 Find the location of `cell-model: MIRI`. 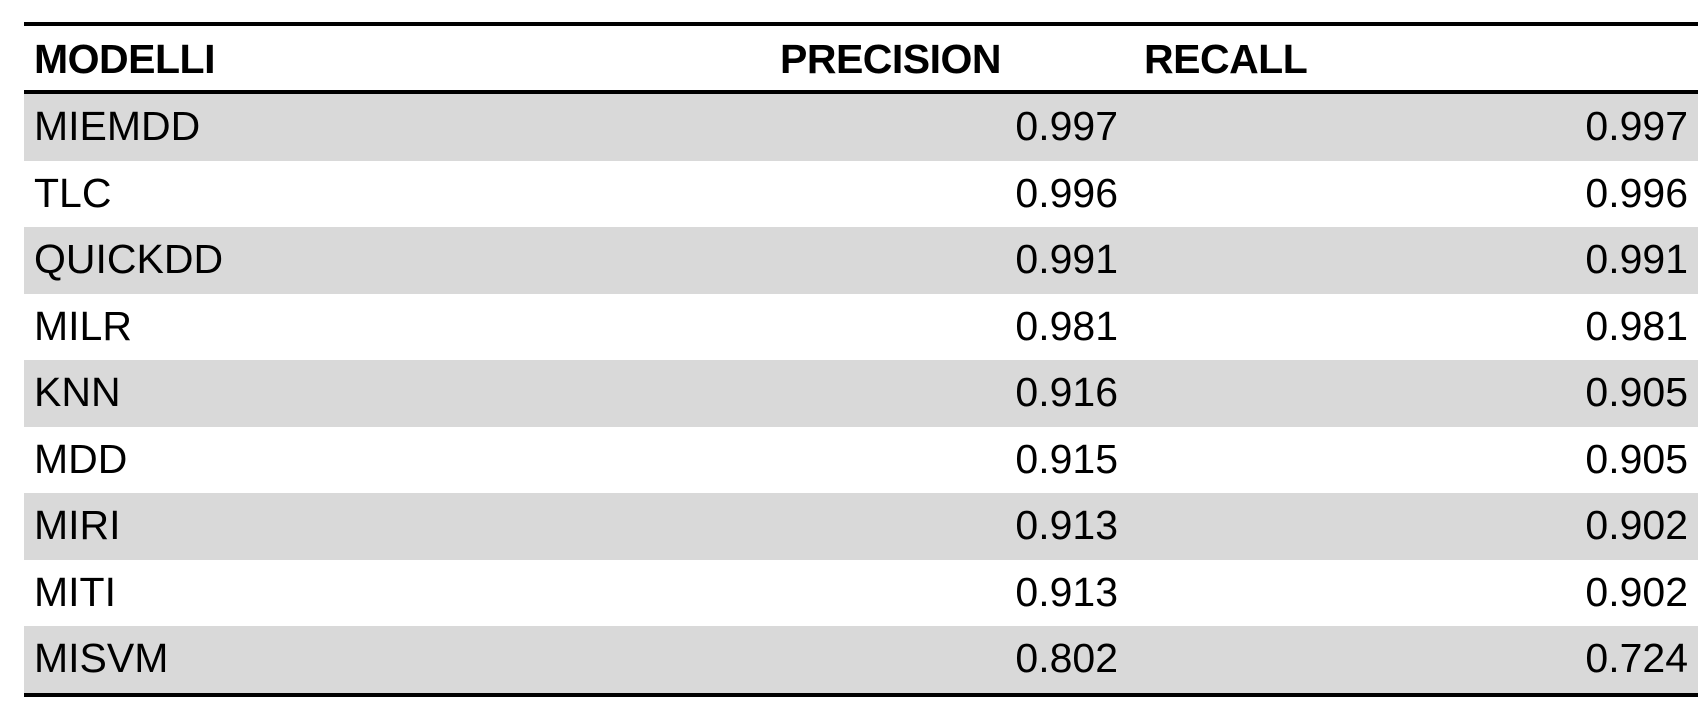

cell-model: MIRI is located at coordinates (77, 525).